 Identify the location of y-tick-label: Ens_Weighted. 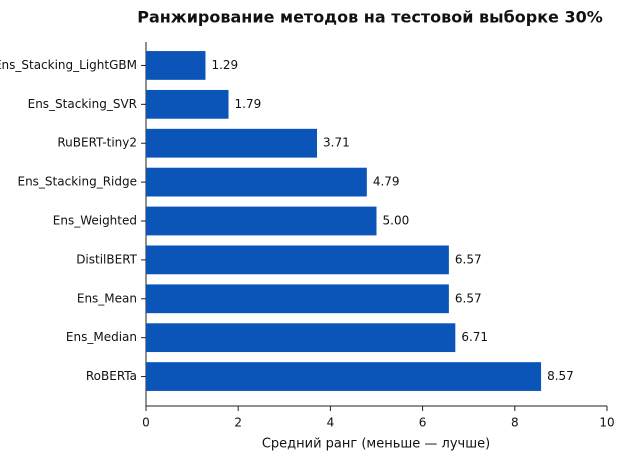
(95, 221).